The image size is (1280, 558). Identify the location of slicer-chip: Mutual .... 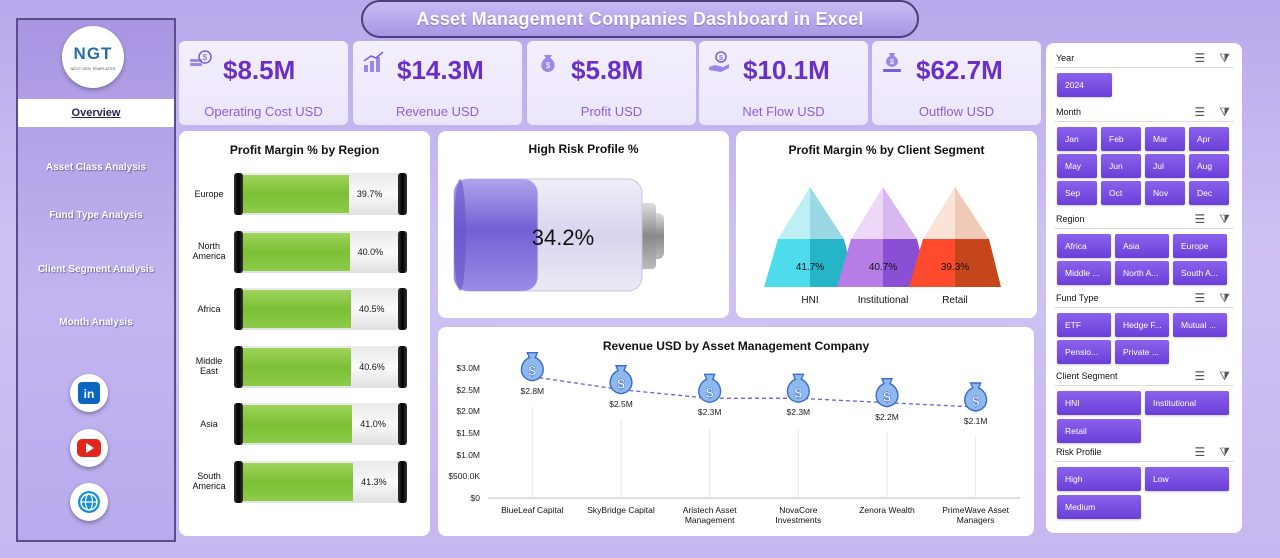
(1200, 325).